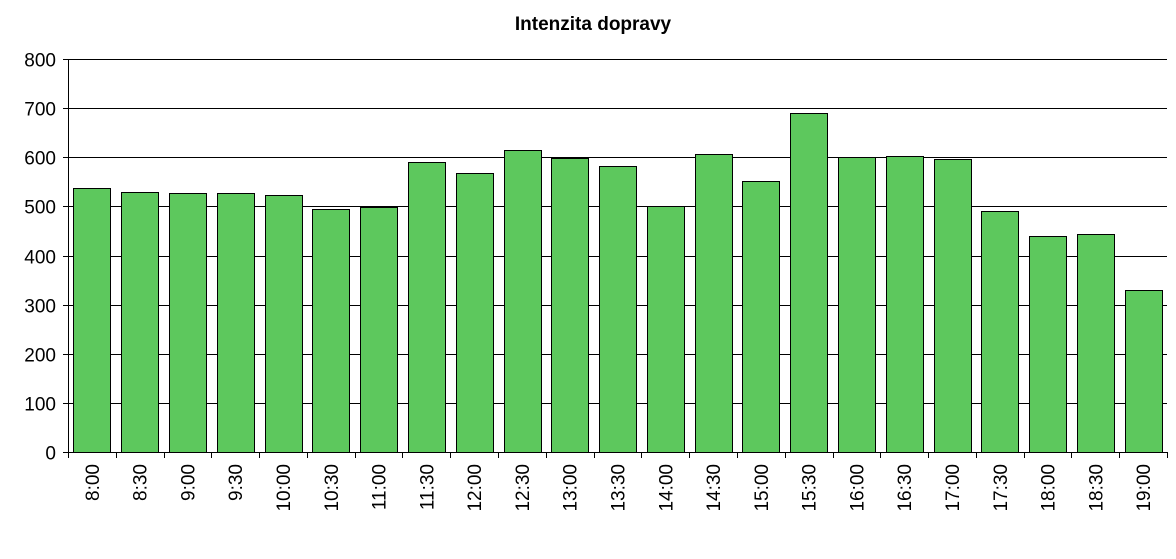 The width and height of the screenshot is (1176, 559). Describe the element at coordinates (523, 488) in the screenshot. I see `x-tick-label: 12:30` at that location.